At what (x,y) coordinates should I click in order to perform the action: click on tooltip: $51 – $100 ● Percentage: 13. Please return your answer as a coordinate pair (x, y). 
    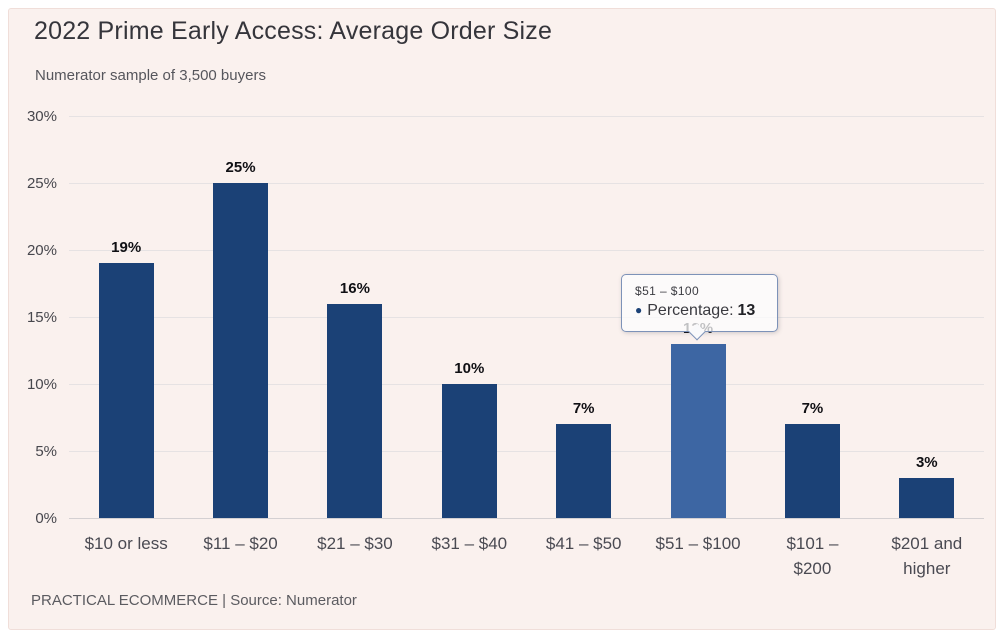
    Looking at the image, I should click on (699, 307).